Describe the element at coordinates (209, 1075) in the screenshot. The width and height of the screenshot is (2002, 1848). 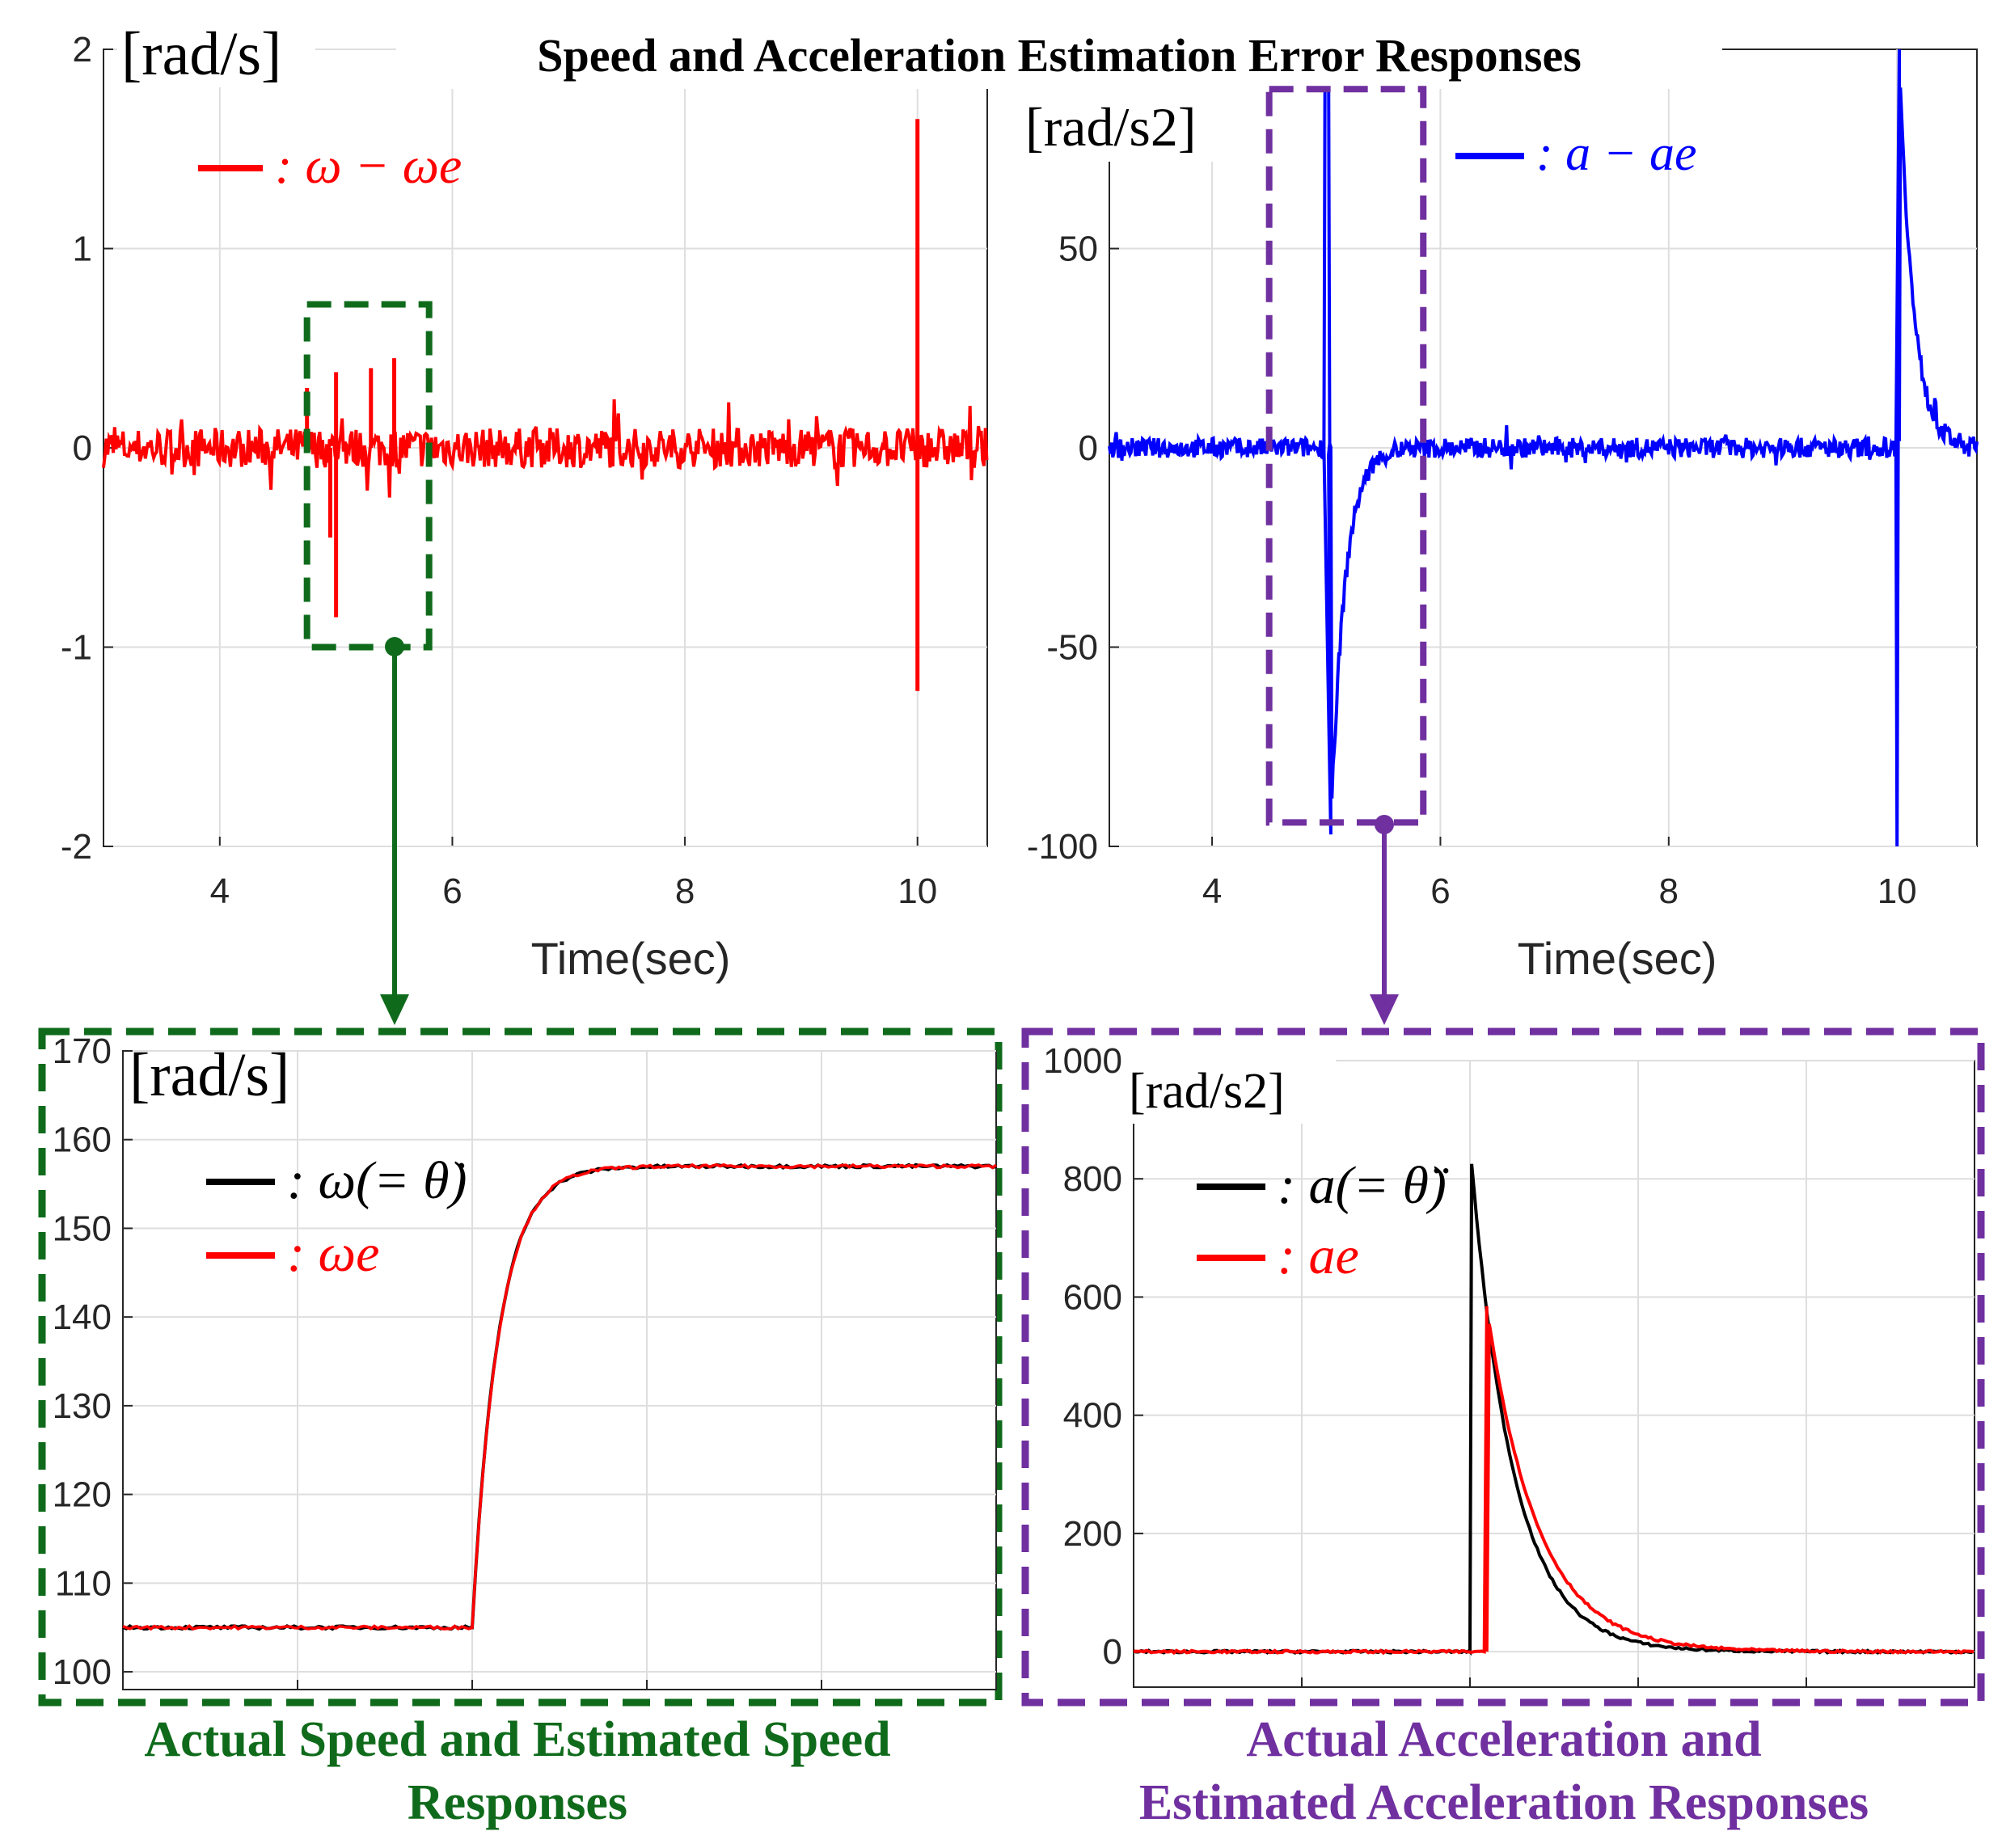
I see `speed-zoom-unit-label: [rad/s]` at that location.